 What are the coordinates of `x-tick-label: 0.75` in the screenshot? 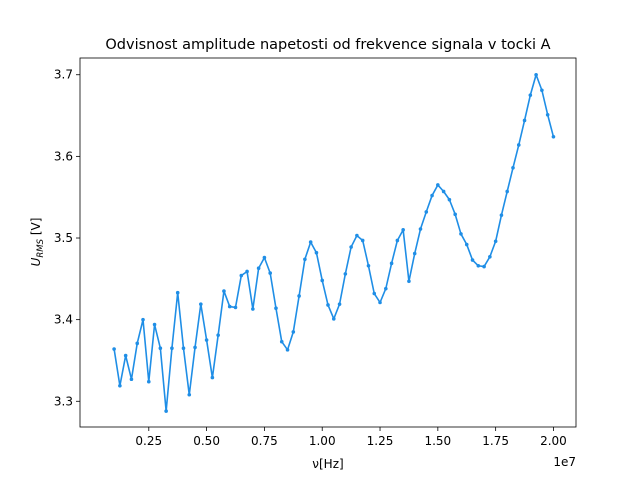 It's located at (264, 441).